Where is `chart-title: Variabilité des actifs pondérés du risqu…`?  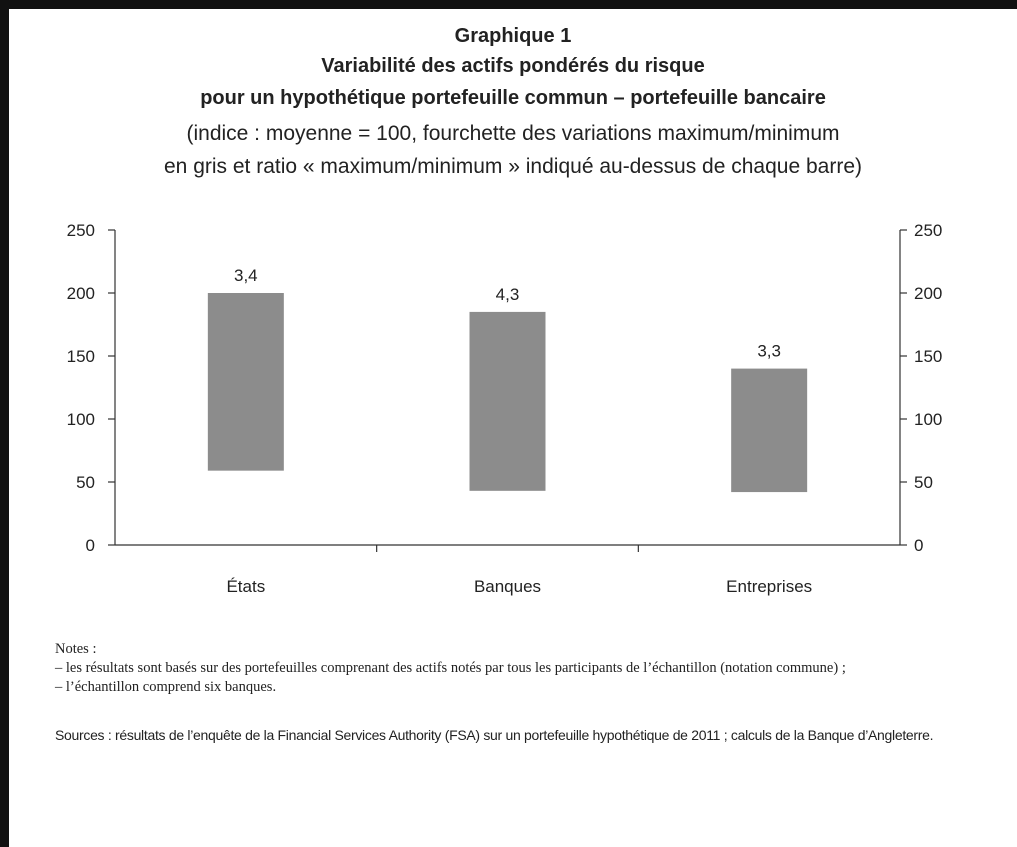 chart-title: Variabilité des actifs pondérés du risqu… is located at coordinates (512, 66).